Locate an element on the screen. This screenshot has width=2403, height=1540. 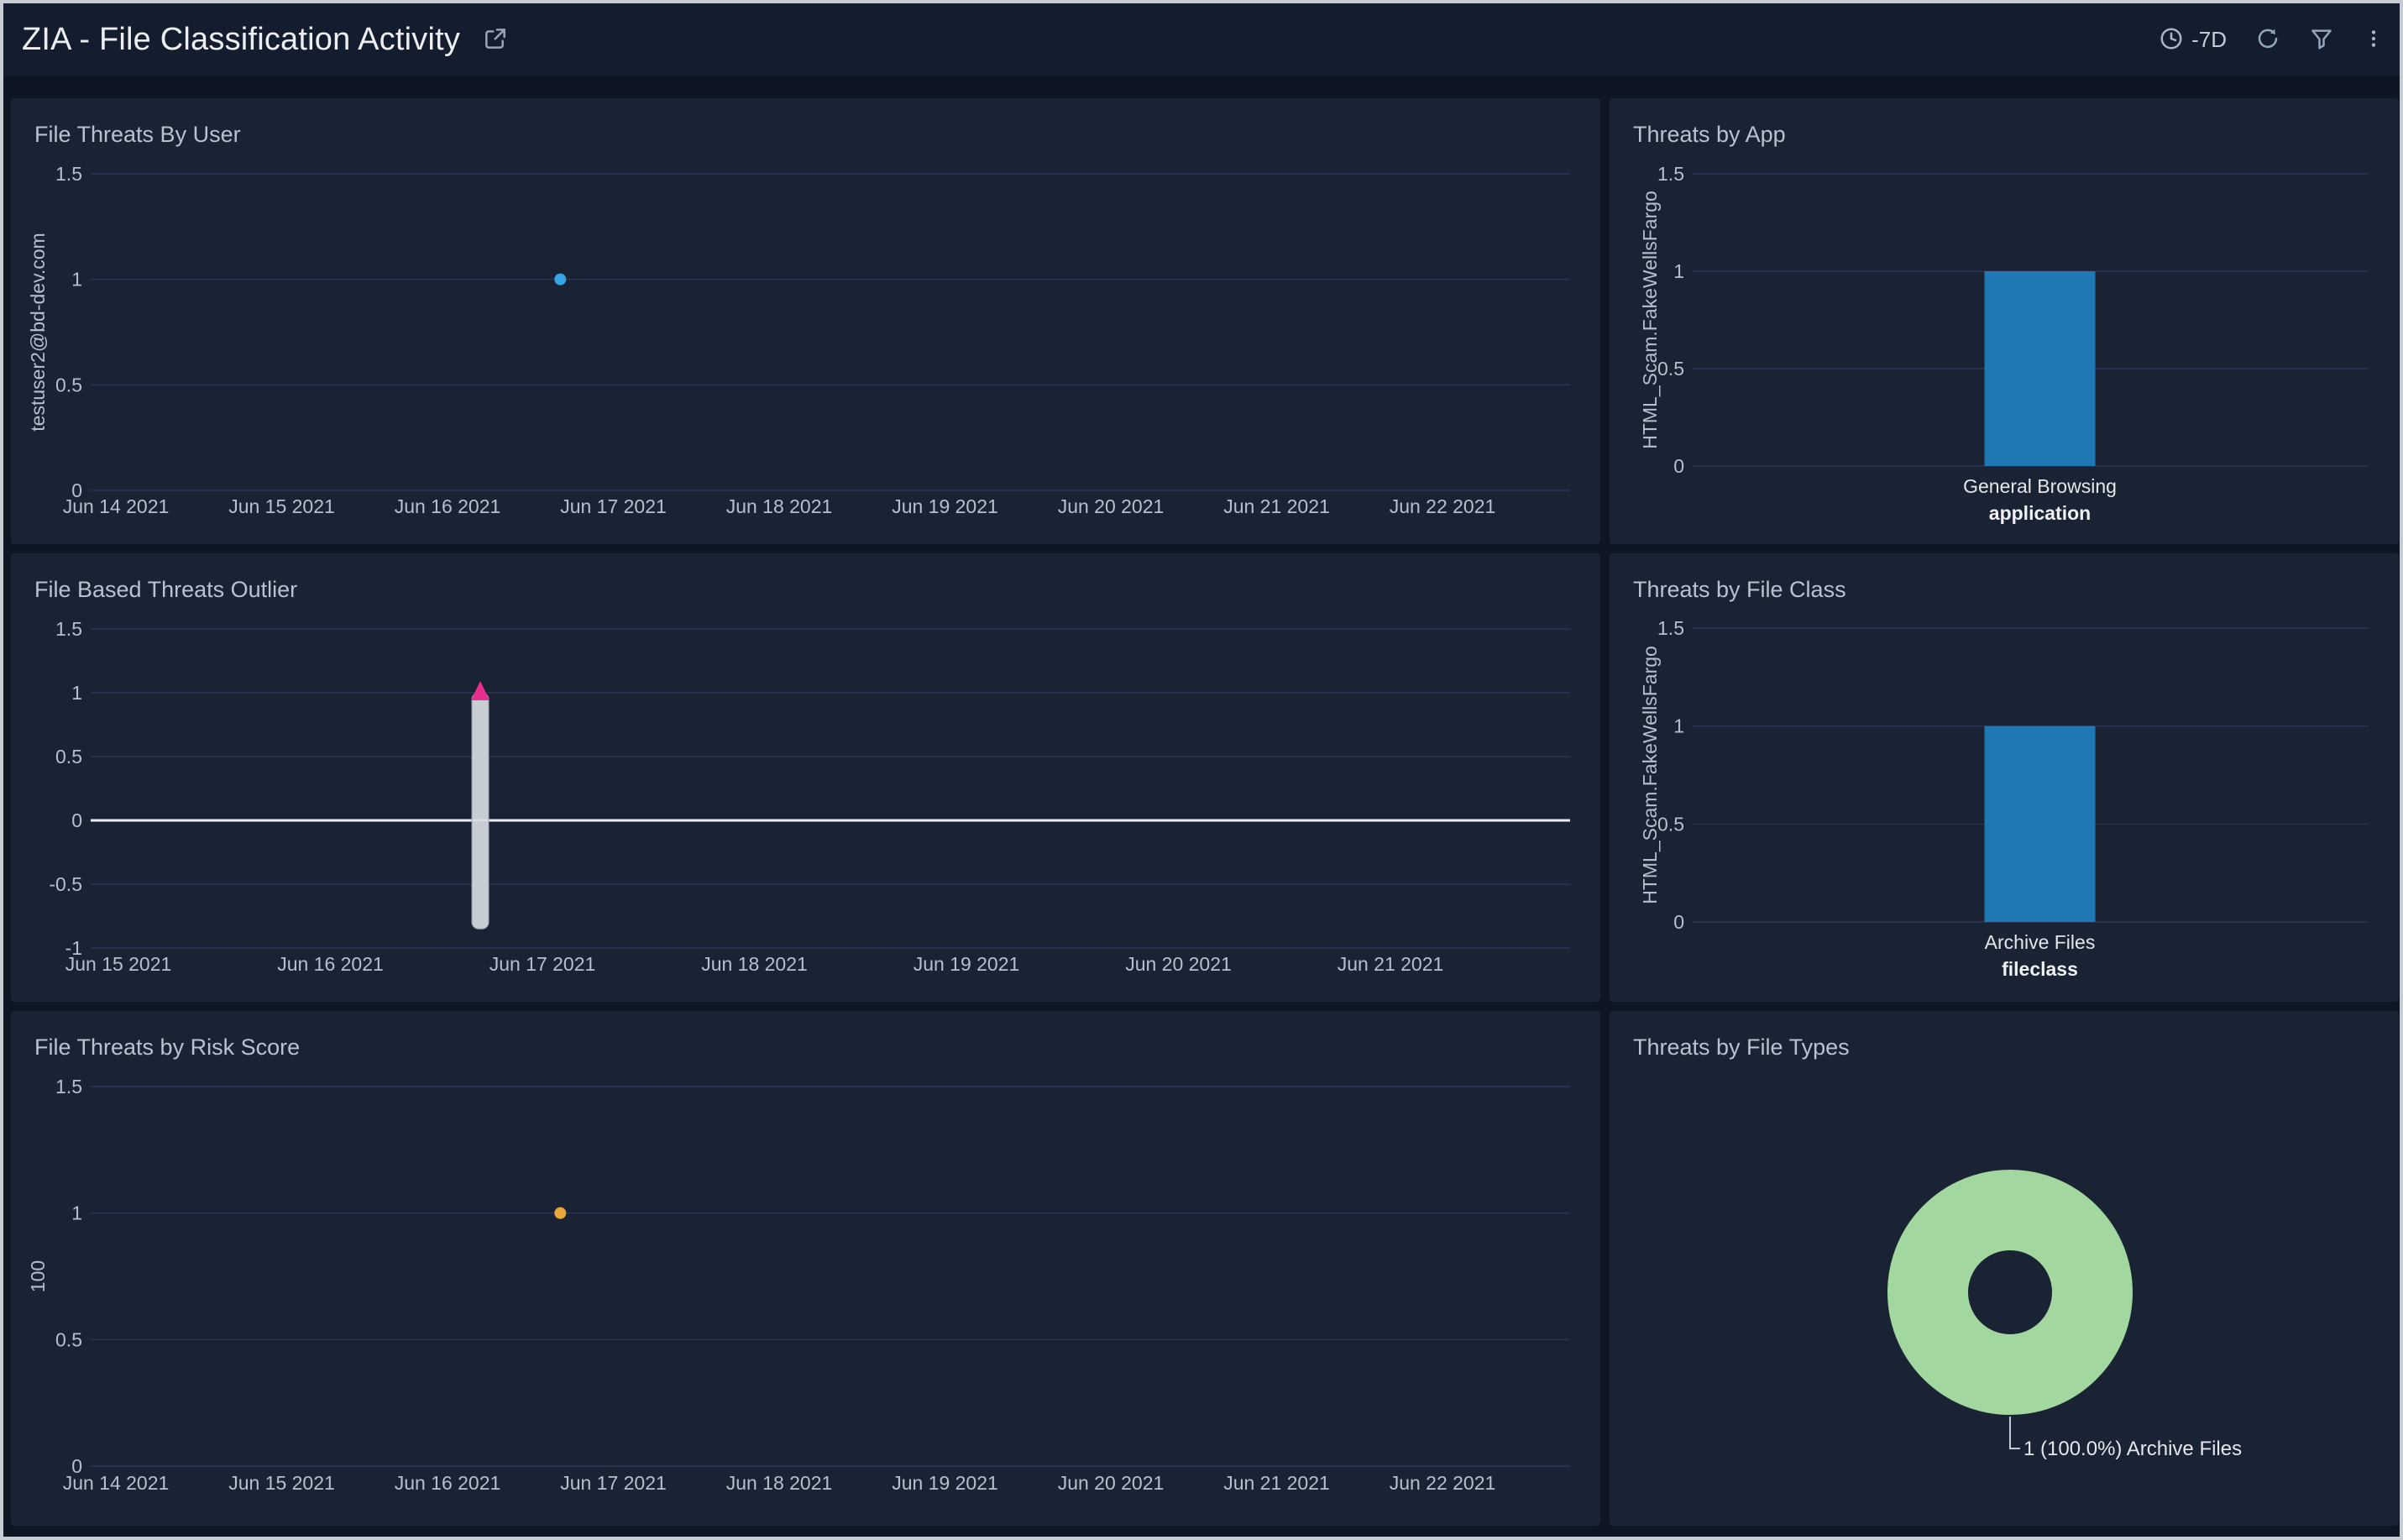
category-label: Archive Files is located at coordinates (2040, 942).